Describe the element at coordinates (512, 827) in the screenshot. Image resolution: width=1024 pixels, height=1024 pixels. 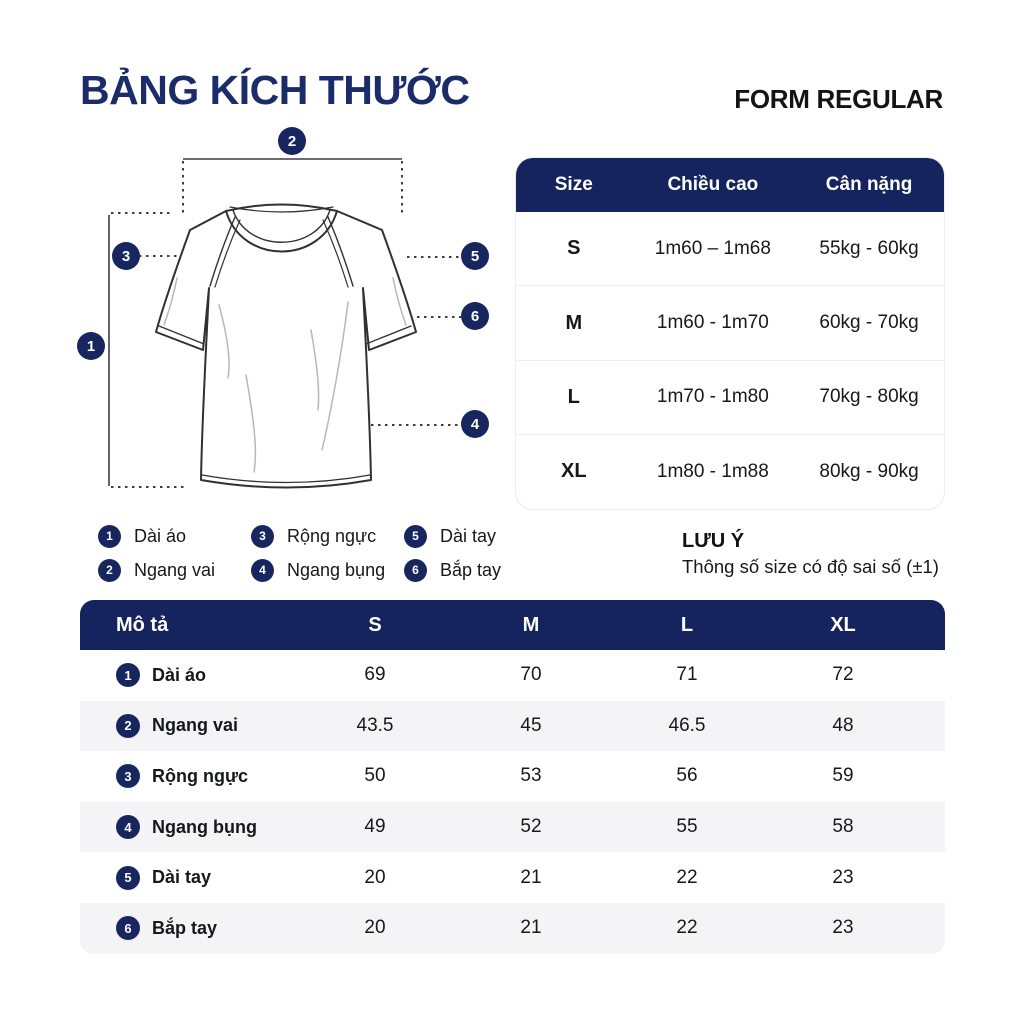
I see `measurement-table-row: 4 Ngang bụng 49 52 55 58` at that location.